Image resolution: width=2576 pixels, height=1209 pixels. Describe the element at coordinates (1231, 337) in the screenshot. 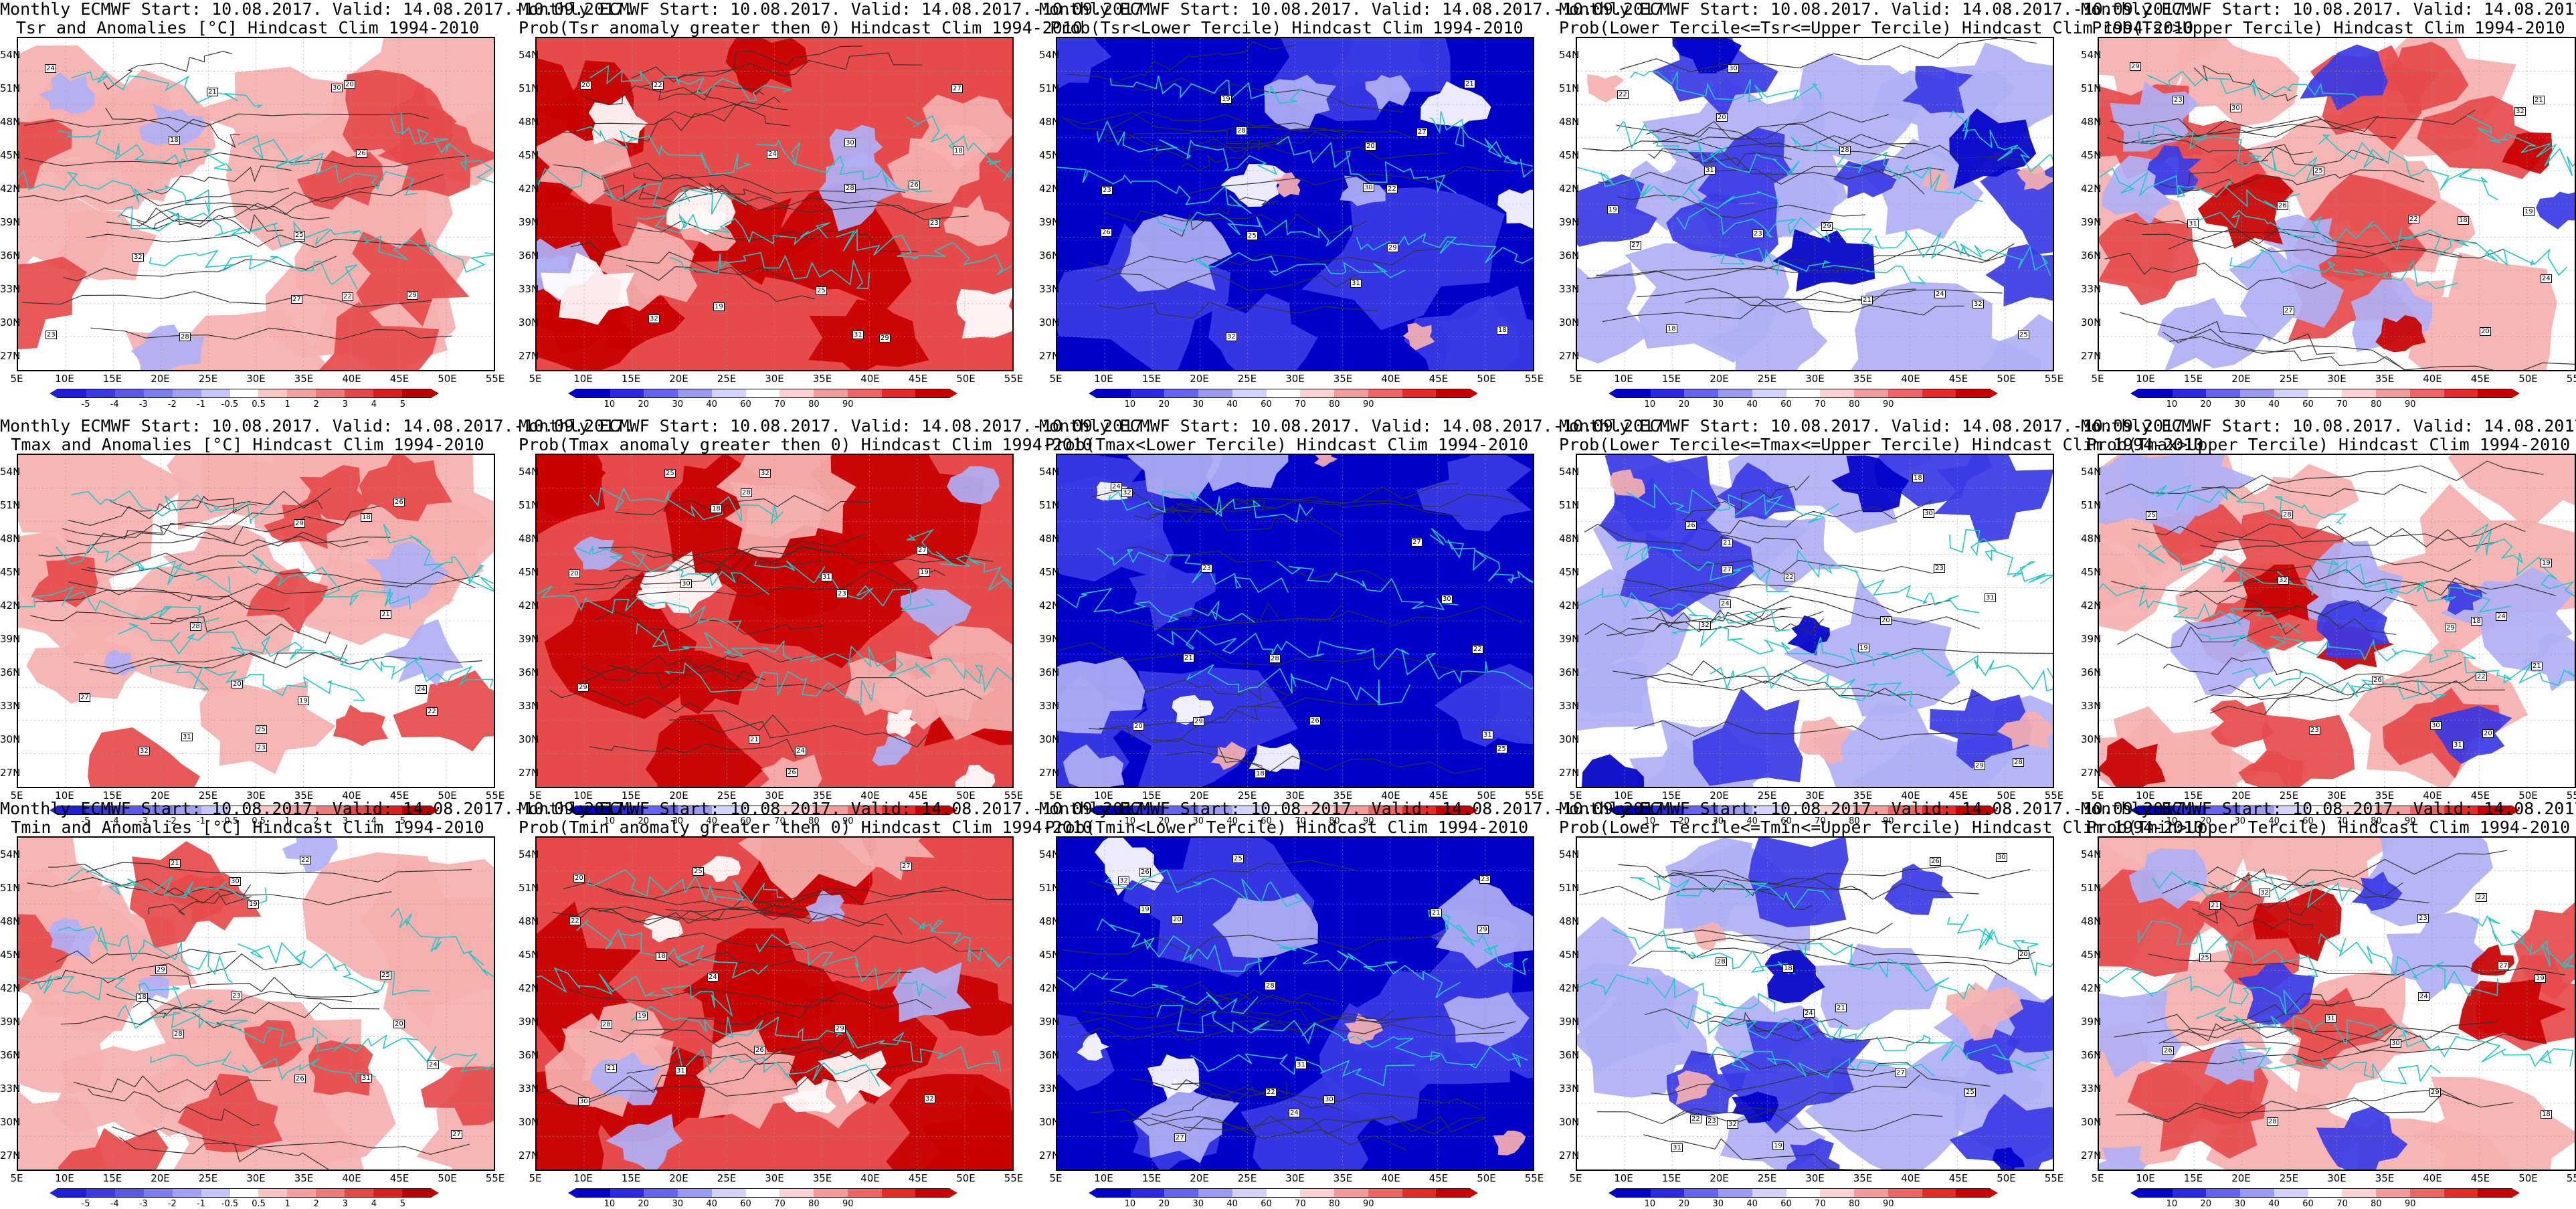

I see `station-value-label: 32` at that location.